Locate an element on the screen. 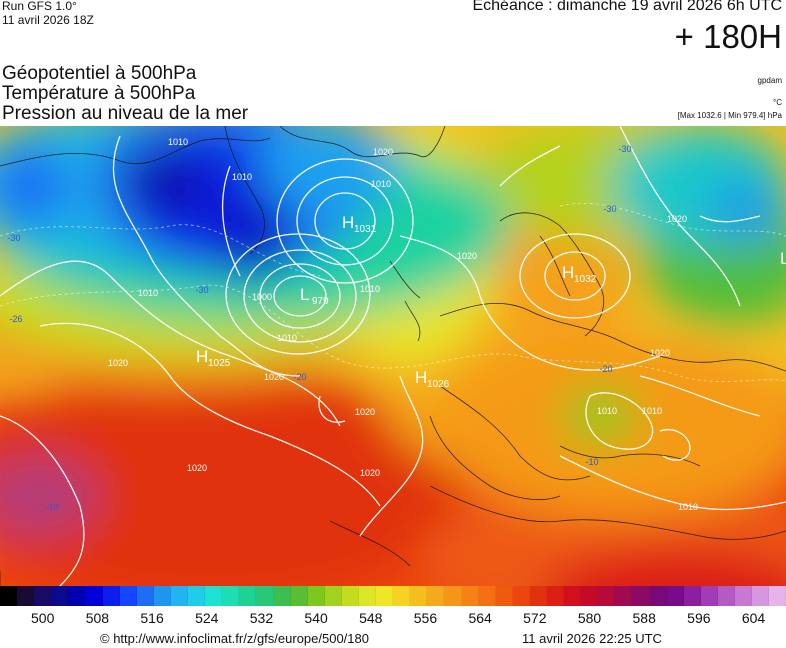 Image resolution: width=786 pixels, height=648 pixels. scale-tick-label: 580 is located at coordinates (589, 618).